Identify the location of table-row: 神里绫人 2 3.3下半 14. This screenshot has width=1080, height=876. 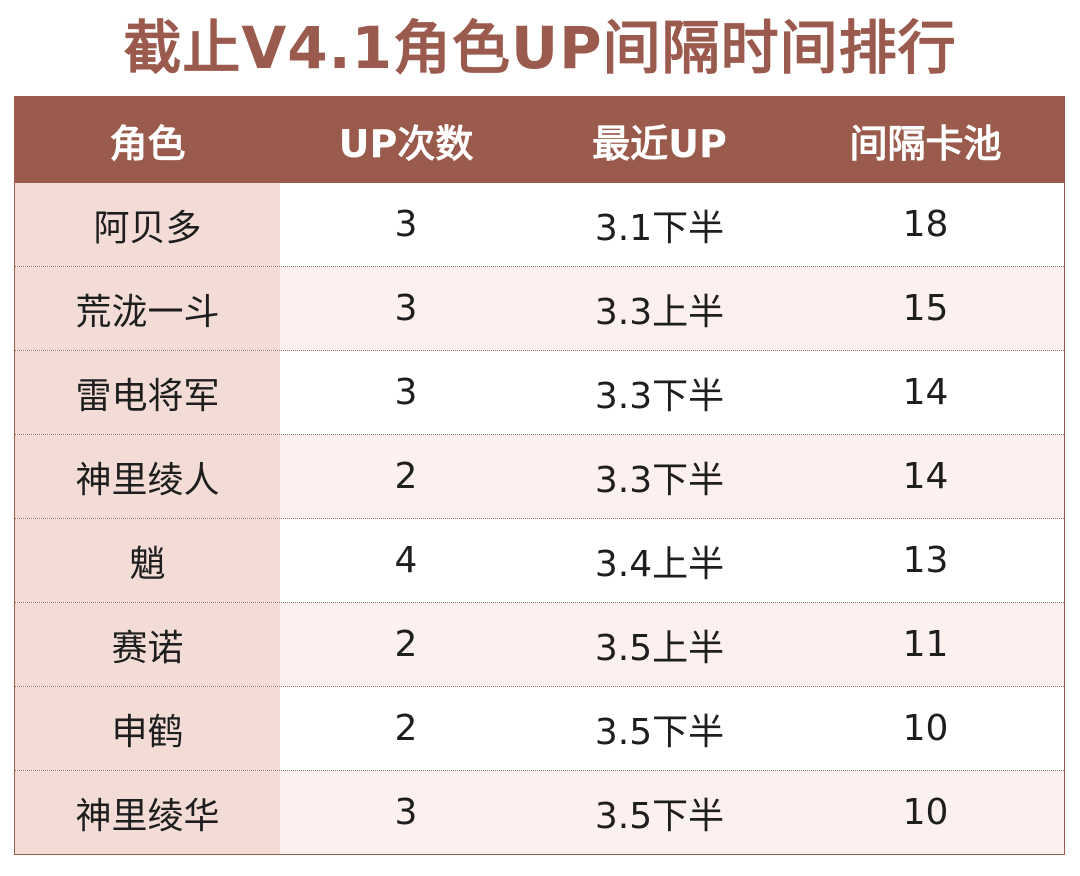
(539, 477).